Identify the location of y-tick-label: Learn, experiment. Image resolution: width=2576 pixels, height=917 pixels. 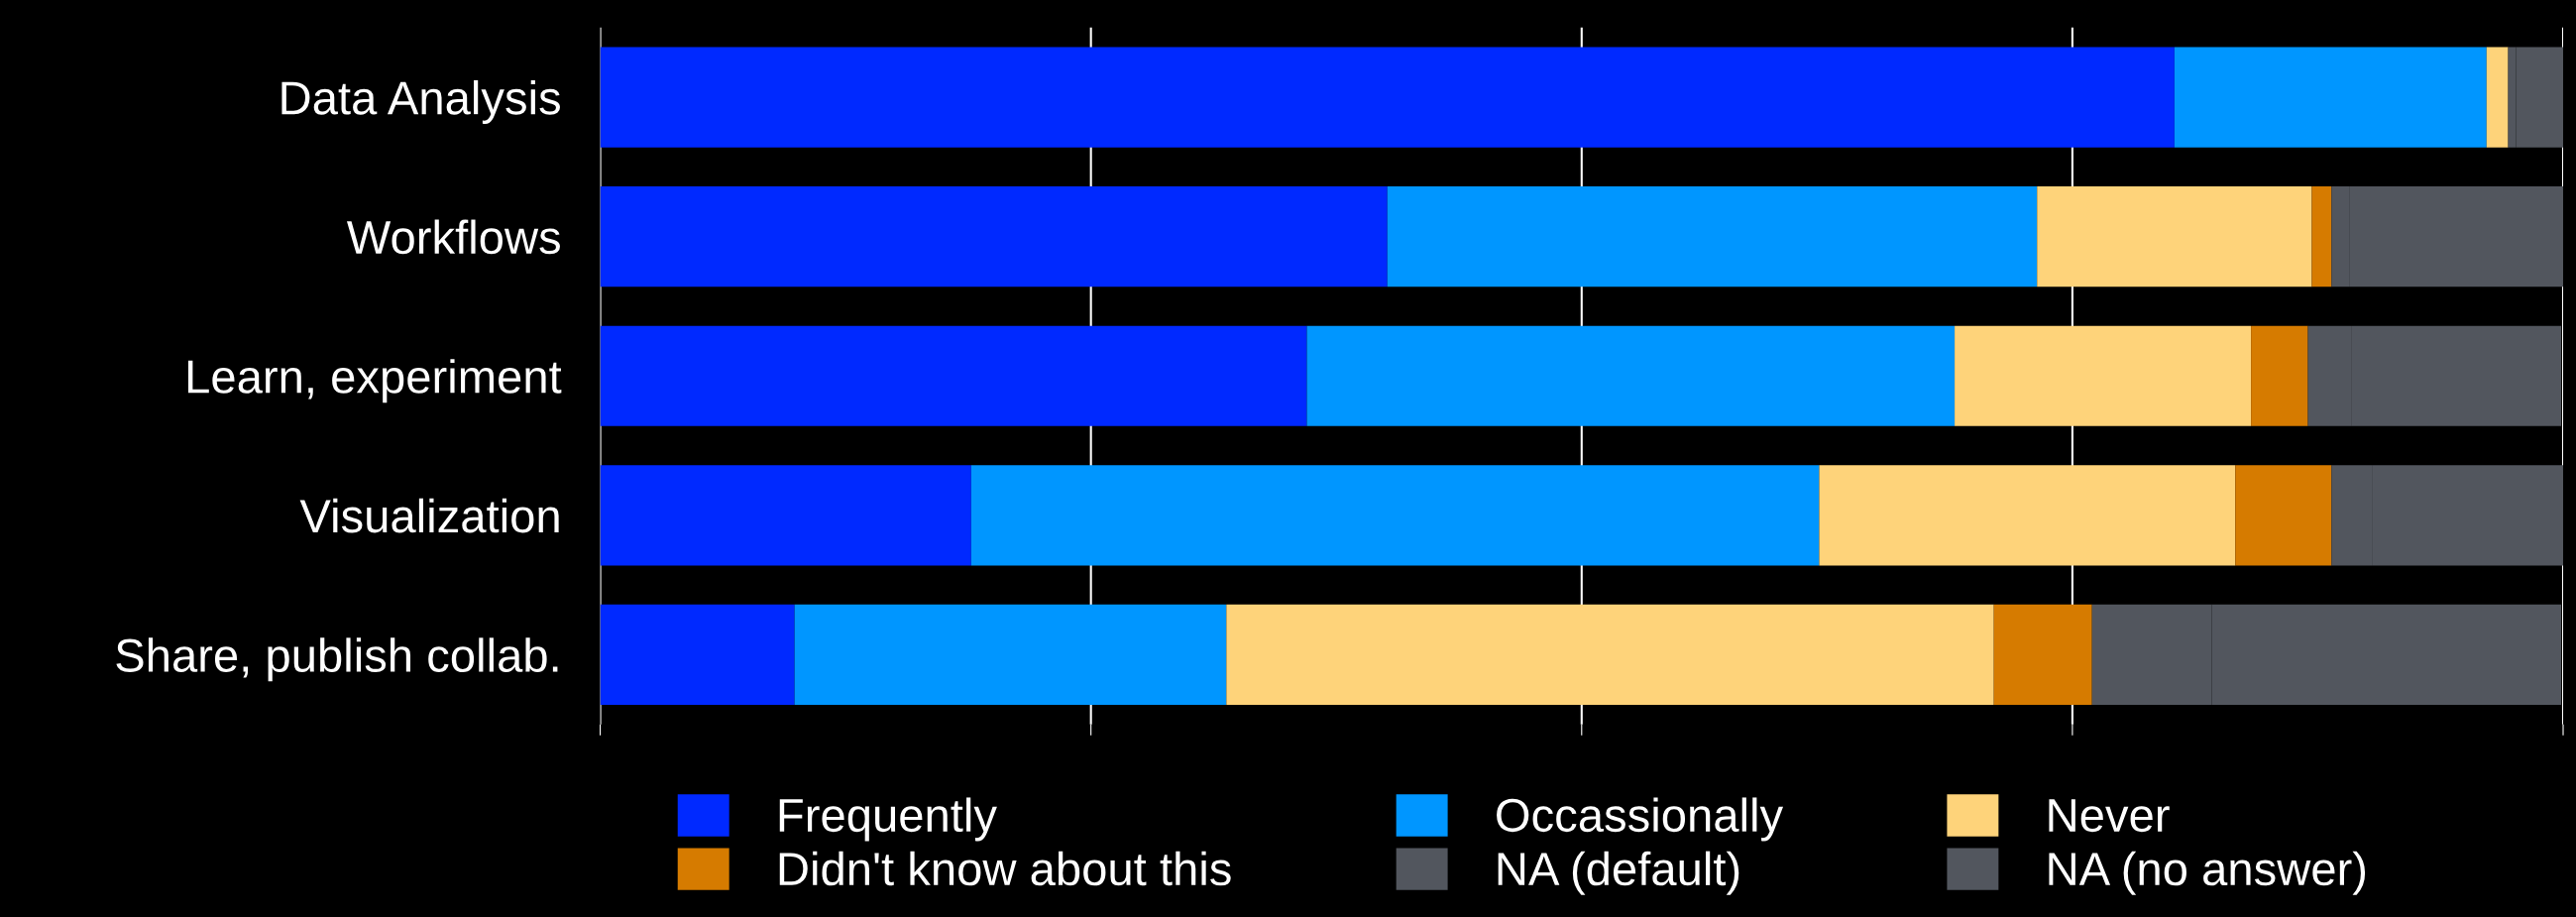
(374, 381).